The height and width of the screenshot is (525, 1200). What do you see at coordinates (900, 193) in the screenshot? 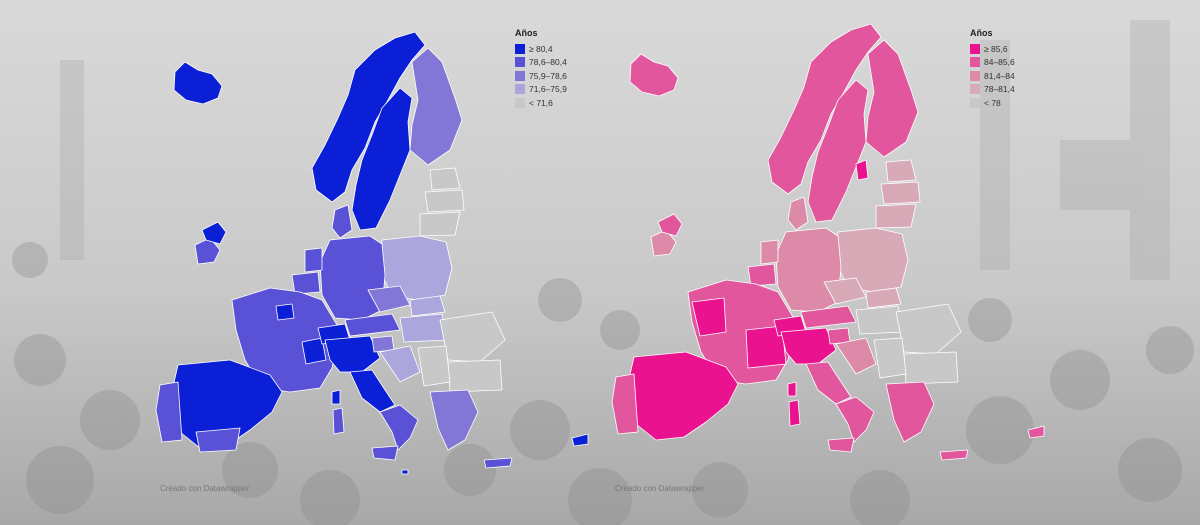
I see `region-latvia` at bounding box center [900, 193].